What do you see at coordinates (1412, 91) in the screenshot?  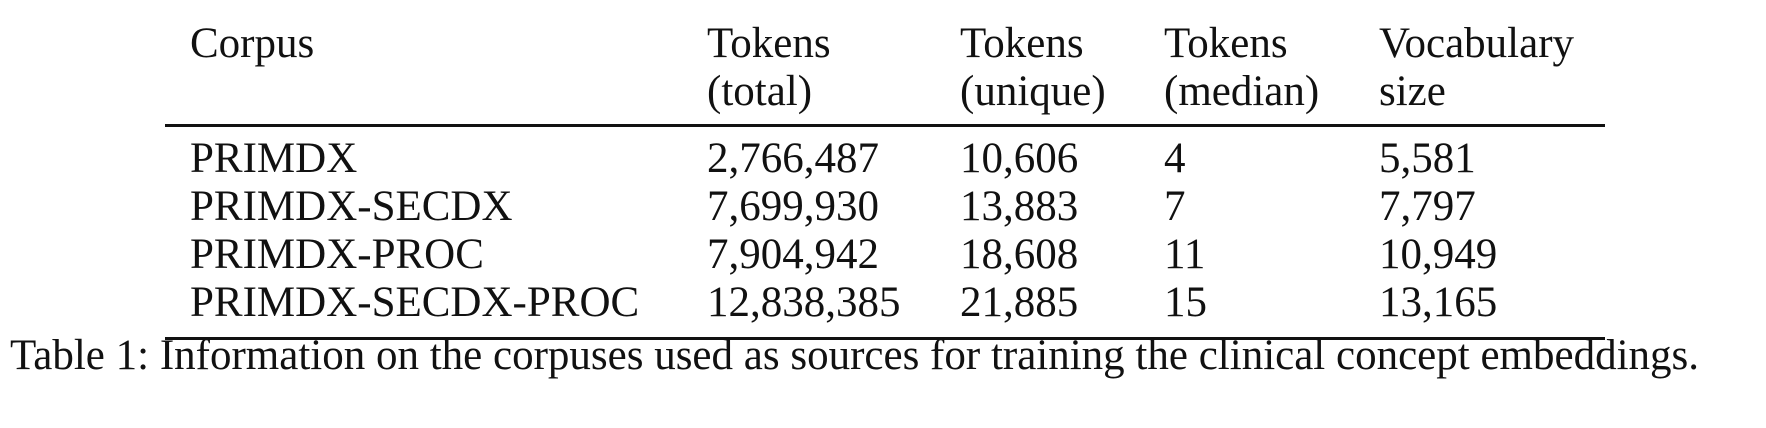 I see `header-vocabulary-size-line2: size` at bounding box center [1412, 91].